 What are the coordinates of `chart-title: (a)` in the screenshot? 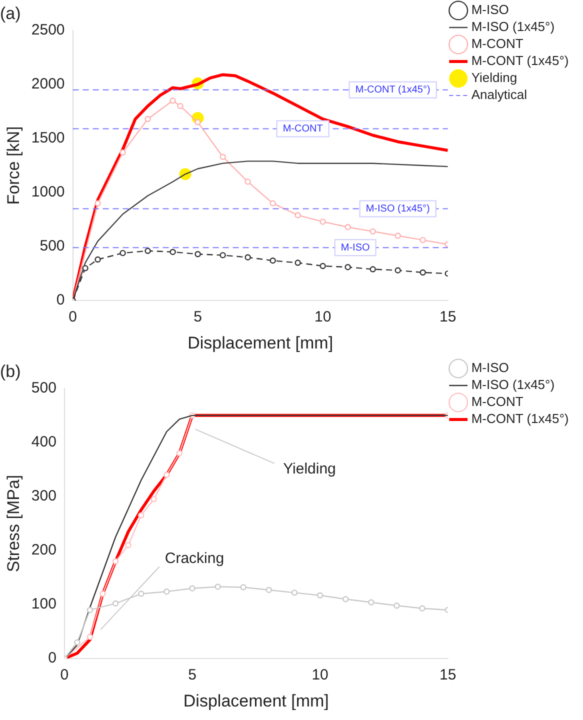 It's located at (10, 13).